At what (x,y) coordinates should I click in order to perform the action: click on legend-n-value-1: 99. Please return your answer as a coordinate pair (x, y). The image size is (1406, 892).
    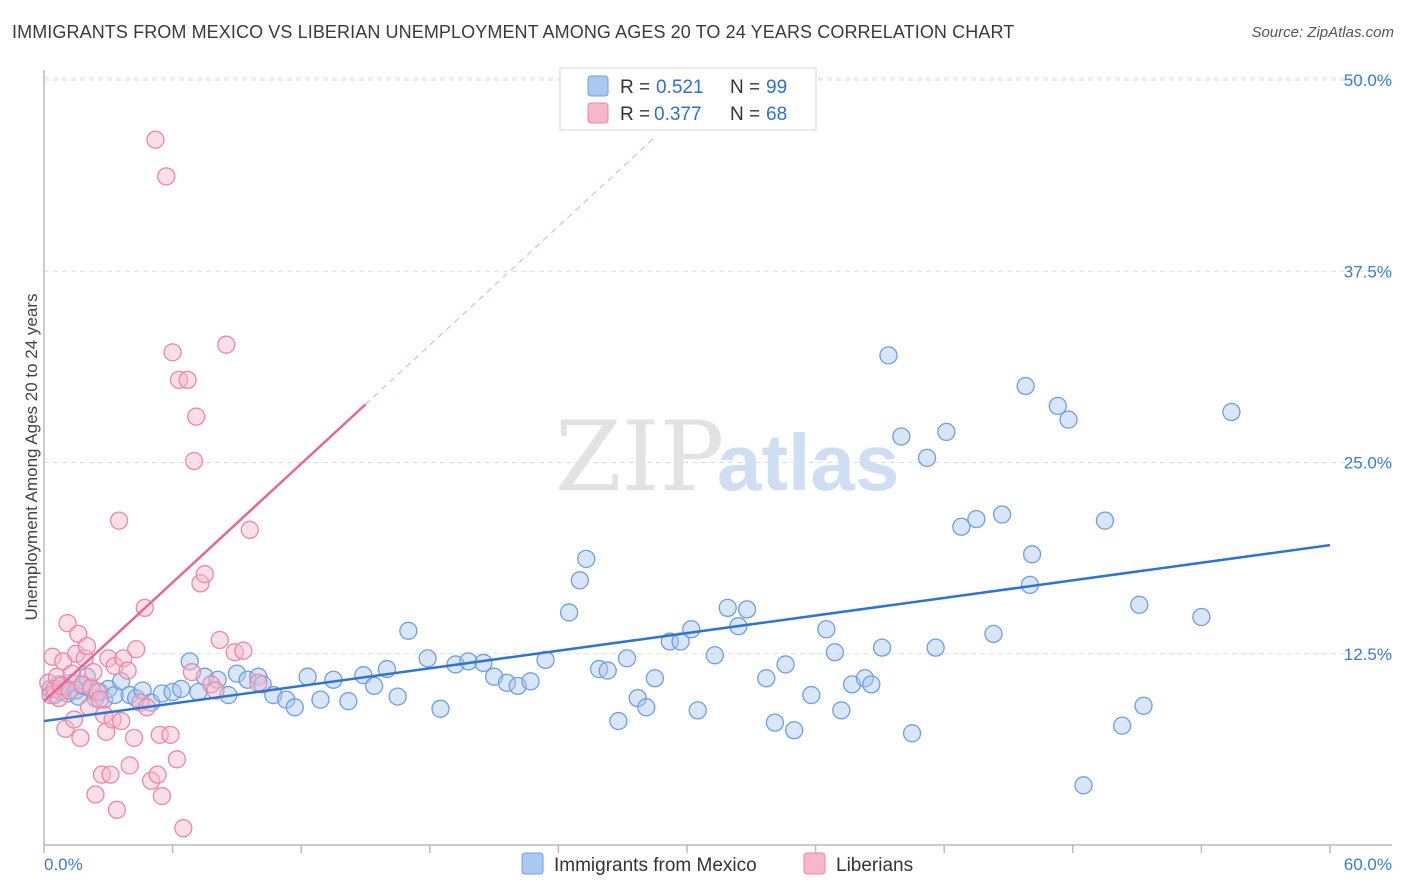
    Looking at the image, I should click on (776, 87).